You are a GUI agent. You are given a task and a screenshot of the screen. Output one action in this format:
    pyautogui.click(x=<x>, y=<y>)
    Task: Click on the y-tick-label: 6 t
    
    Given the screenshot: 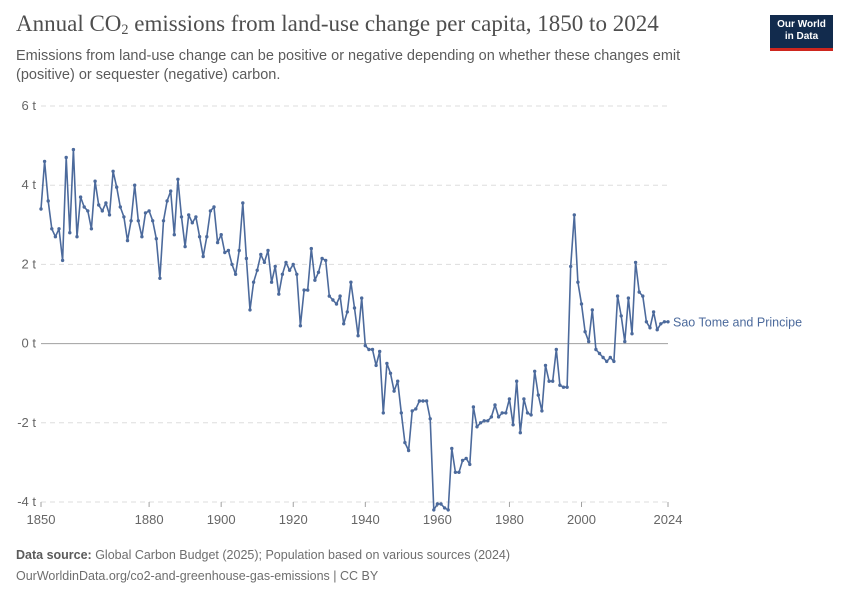 What is the action you would take?
    pyautogui.click(x=29, y=105)
    